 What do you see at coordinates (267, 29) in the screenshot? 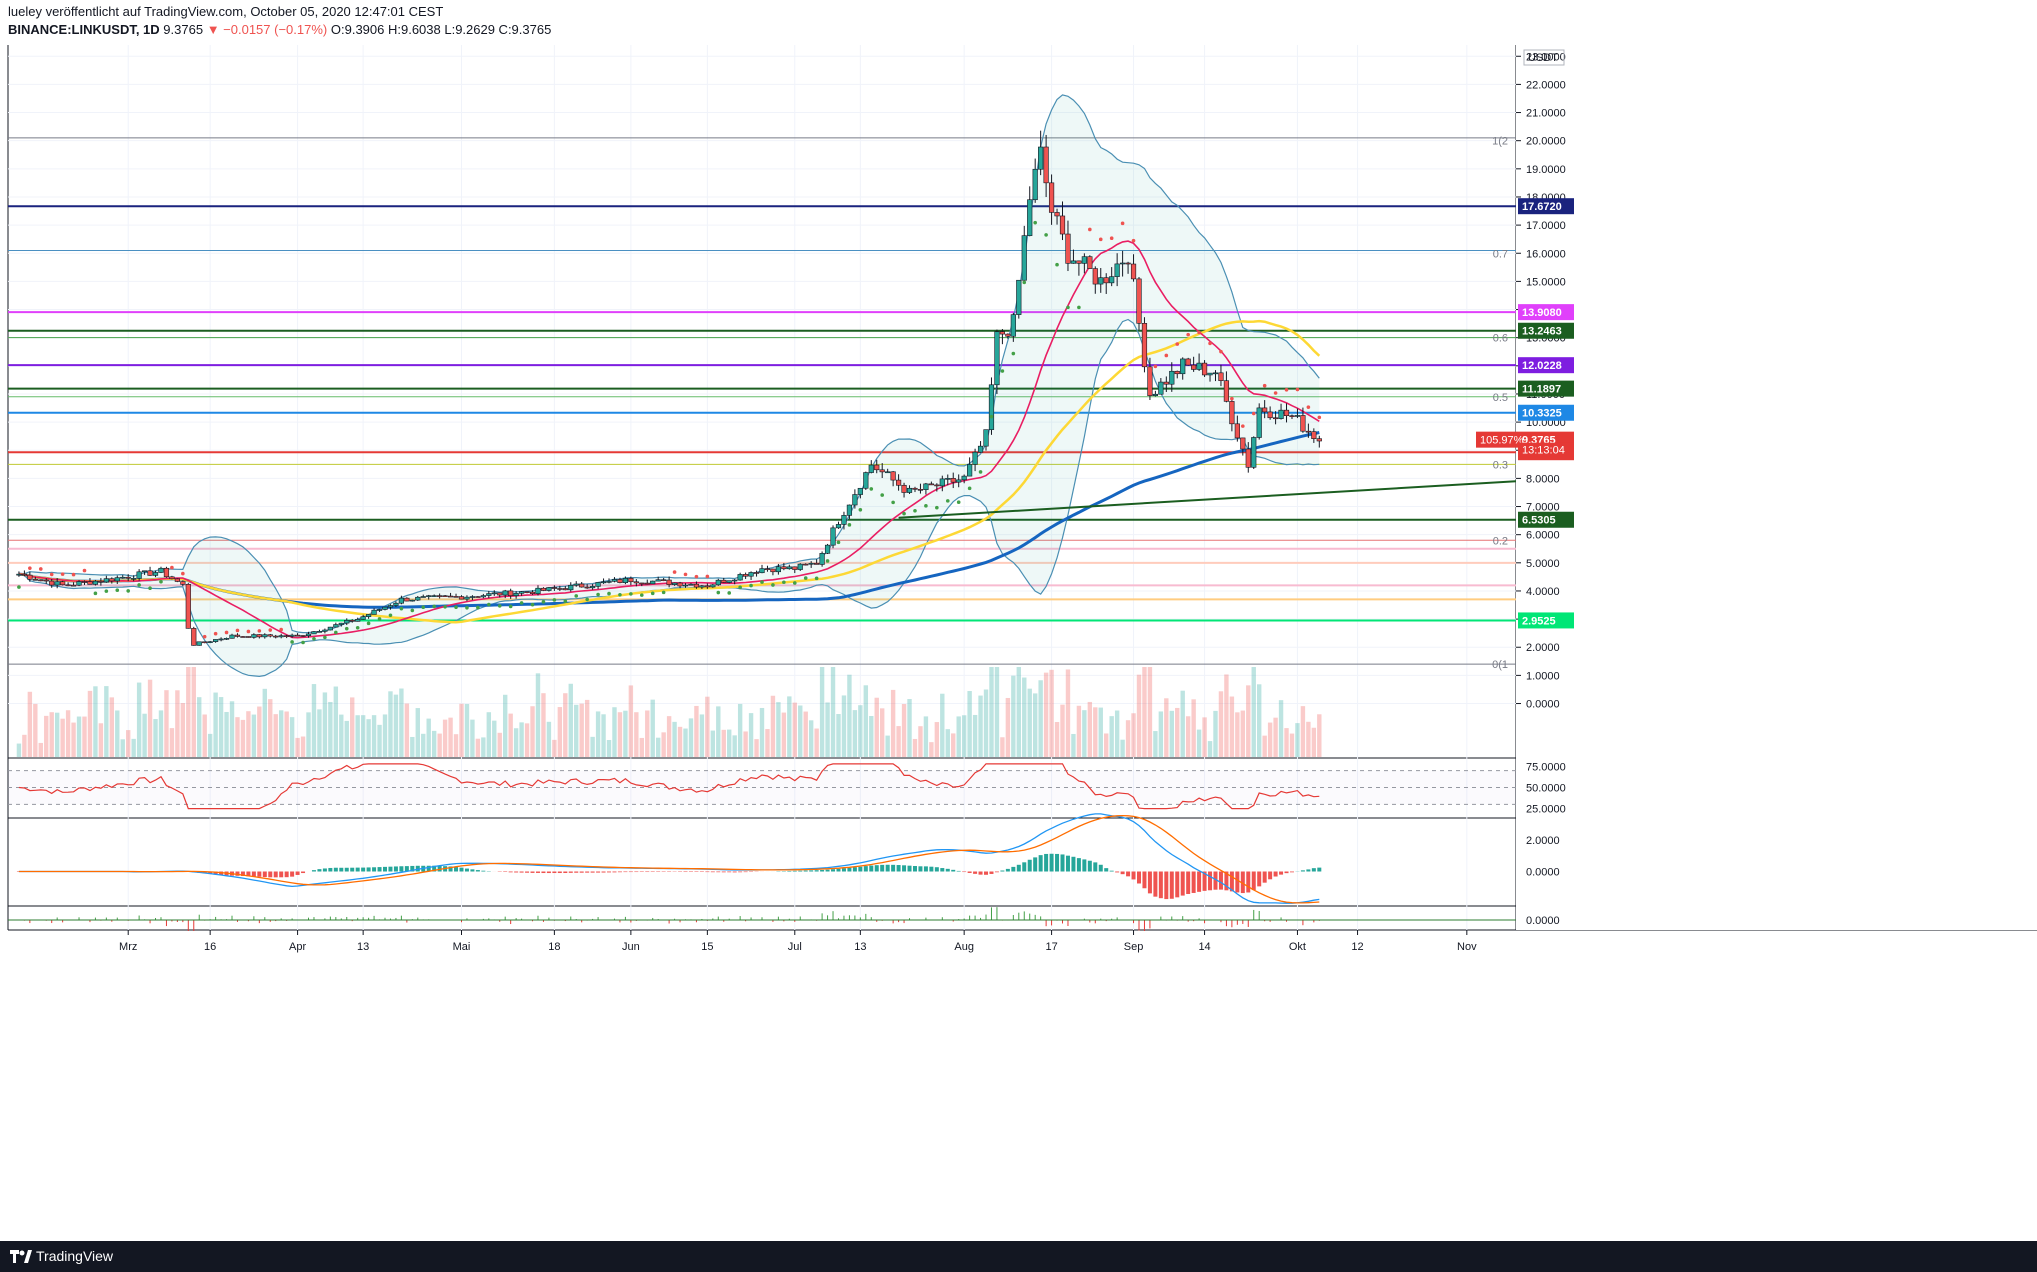
I see `price-change: ▼ −0.0157 (−0.17%)` at bounding box center [267, 29].